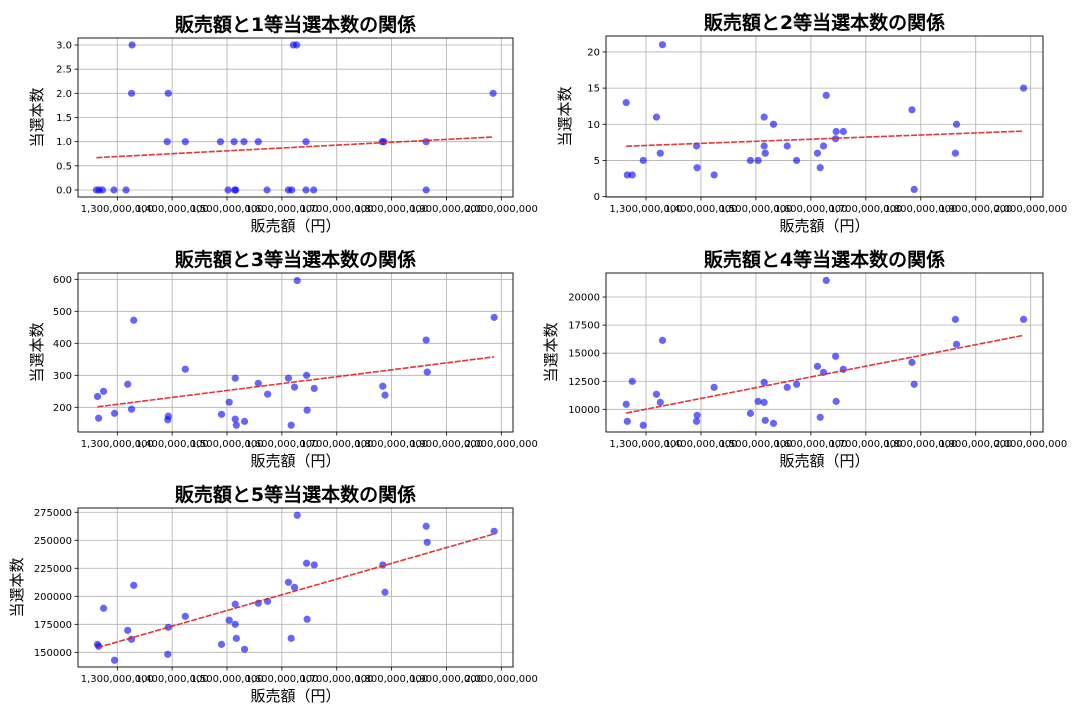 The height and width of the screenshot is (720, 1080). Describe the element at coordinates (64, 70) in the screenshot. I see `y-tick-label: 2.5` at that location.